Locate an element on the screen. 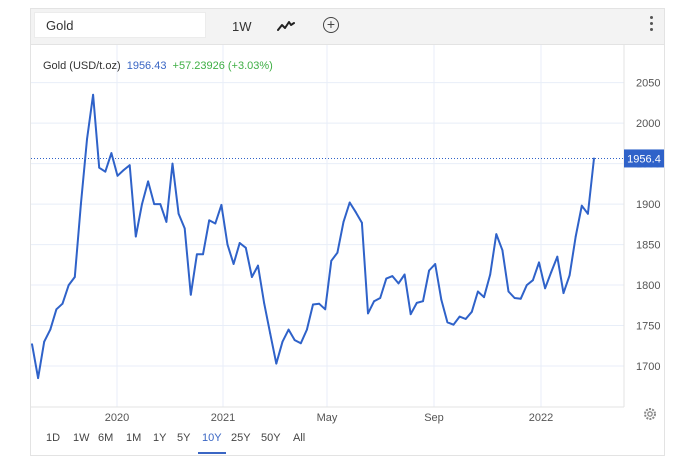 The width and height of the screenshot is (700, 462). x-tick-label: 2020 is located at coordinates (117, 418).